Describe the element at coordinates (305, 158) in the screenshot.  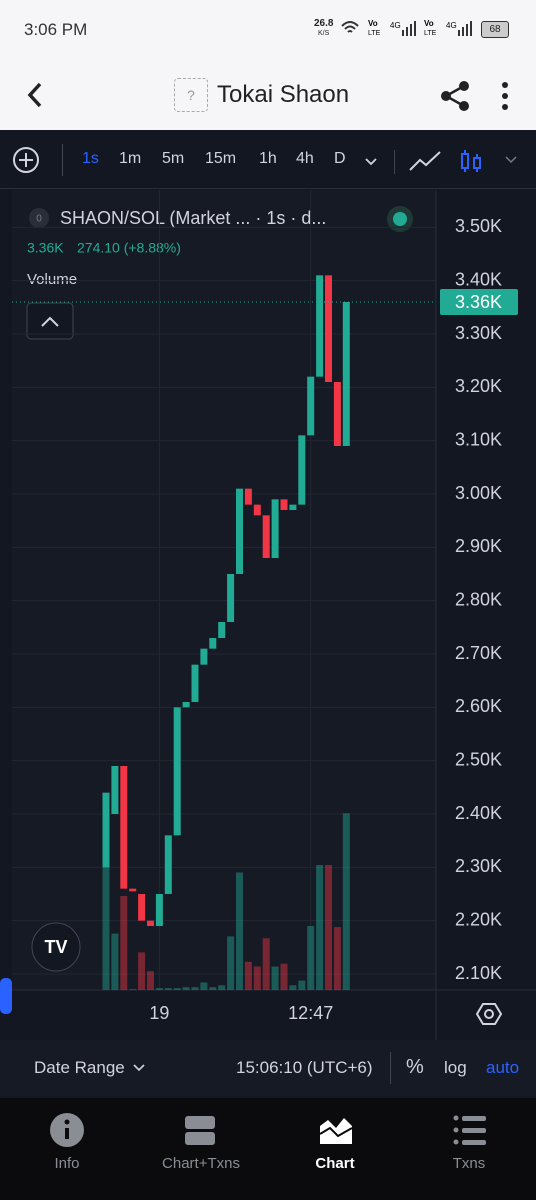
I see `interval: 4h` at that location.